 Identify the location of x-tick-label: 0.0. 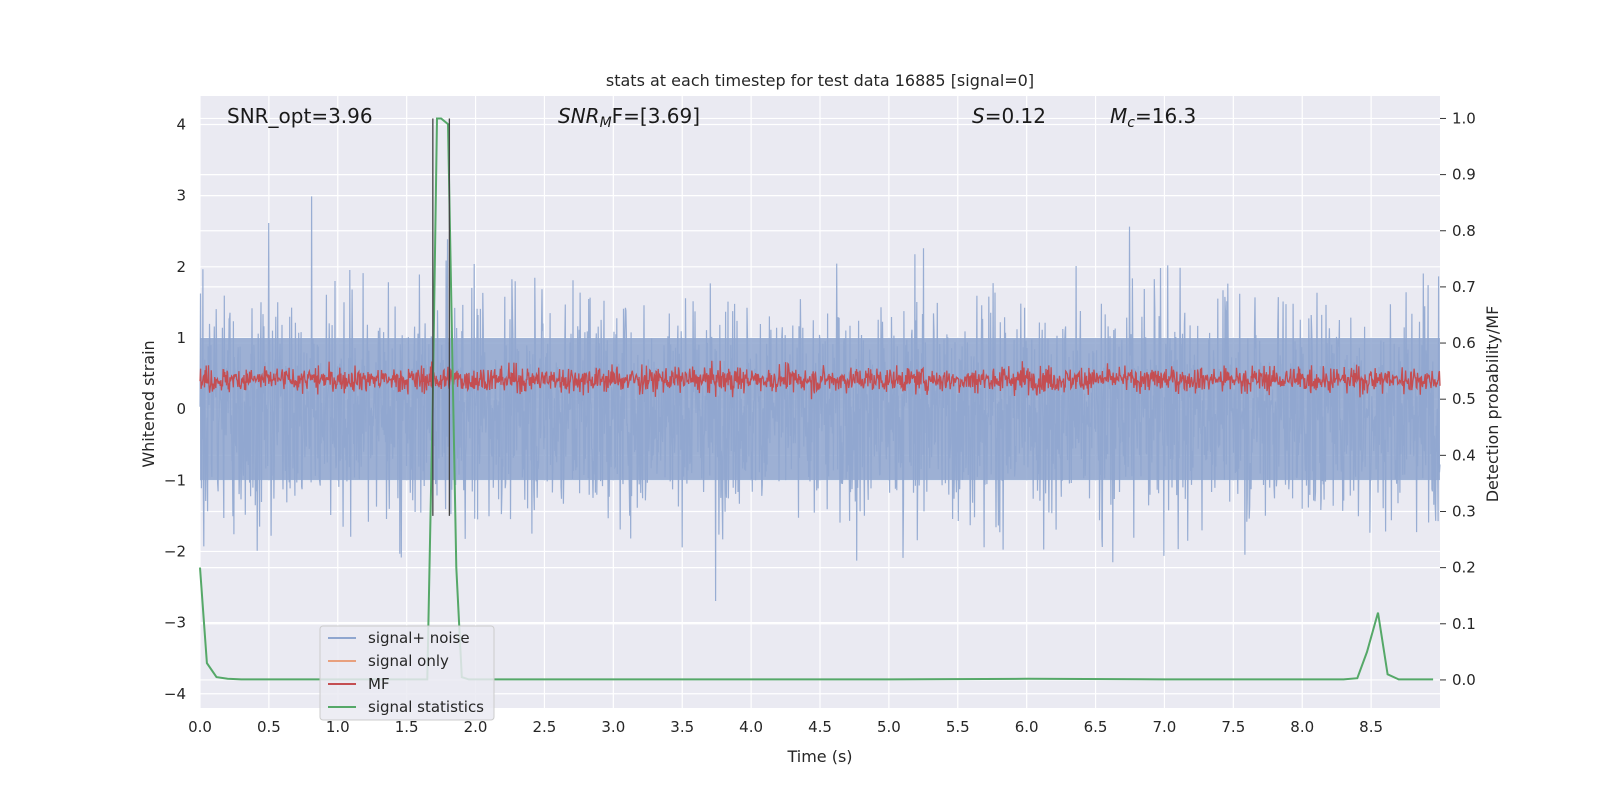
(200, 727).